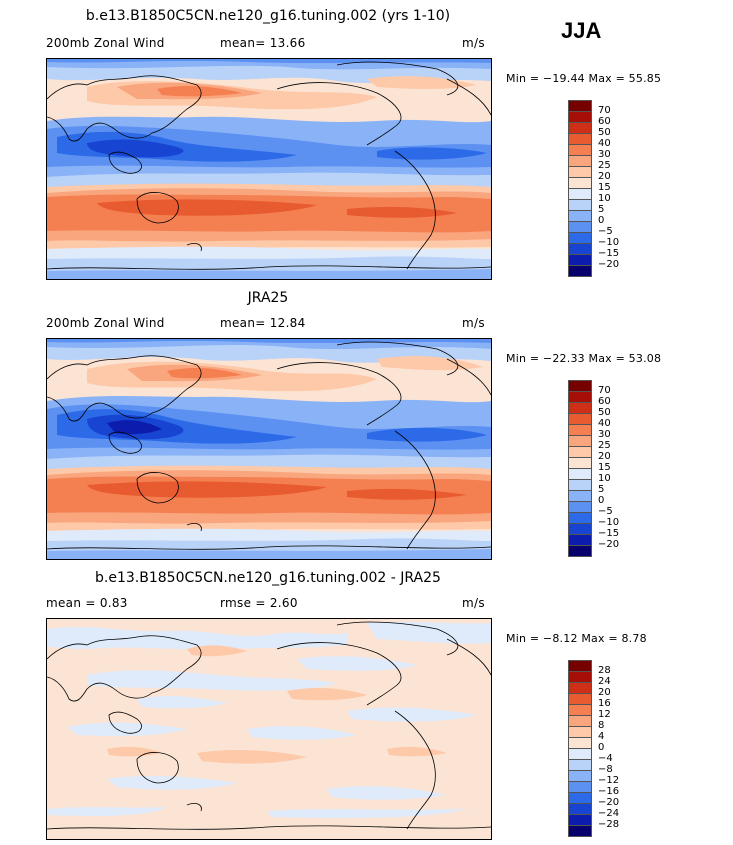 The width and height of the screenshot is (733, 845). Describe the element at coordinates (593, 188) in the screenshot. I see `panel1-colorbar: 70 60 50 40 30 25 20 15 10 5 0 −5 −10 −15 −20` at that location.